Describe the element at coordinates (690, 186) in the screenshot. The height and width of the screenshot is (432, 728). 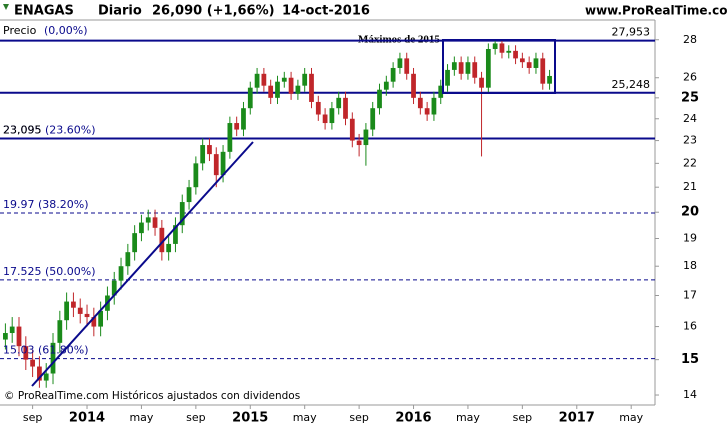
I see `y-tick-label: 21` at that location.